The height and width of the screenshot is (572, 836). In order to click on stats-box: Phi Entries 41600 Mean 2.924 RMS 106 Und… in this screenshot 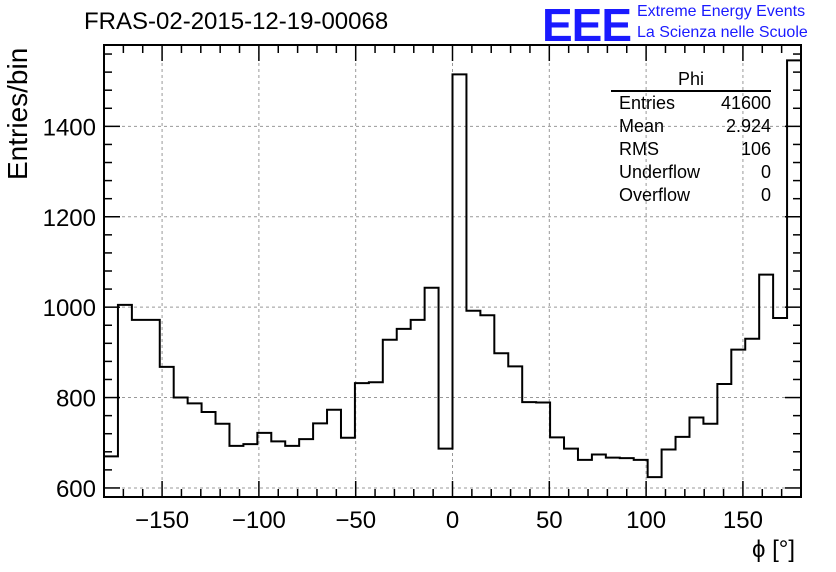, I will do `click(691, 137)`.